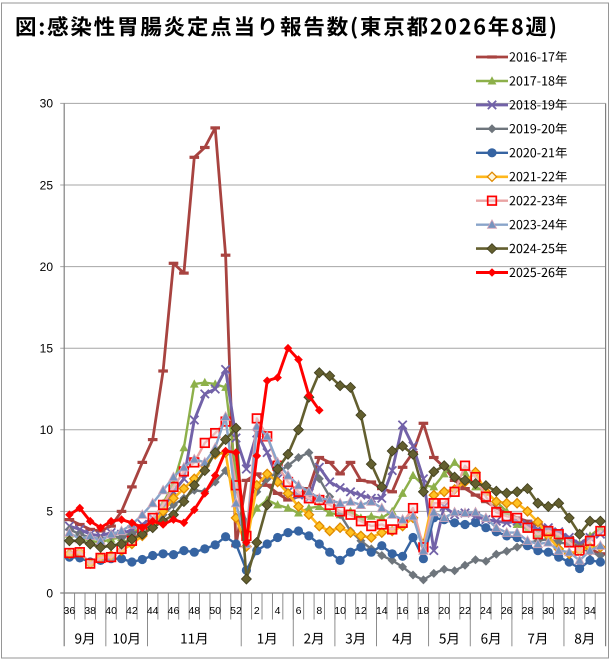  Describe the element at coordinates (382, 611) in the screenshot. I see `svg-text: 14` at that location.